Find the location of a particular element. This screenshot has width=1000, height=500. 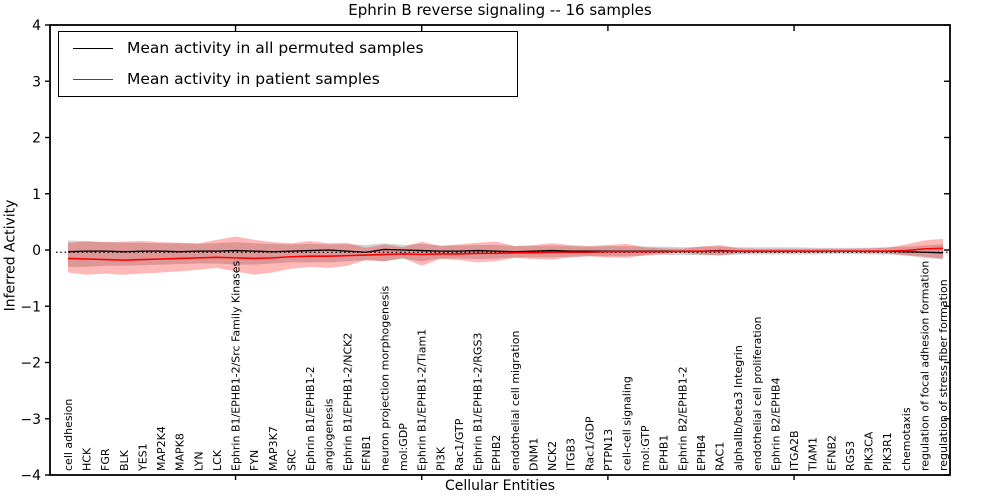

entity-tick-label: HCK is located at coordinates (87, 459).